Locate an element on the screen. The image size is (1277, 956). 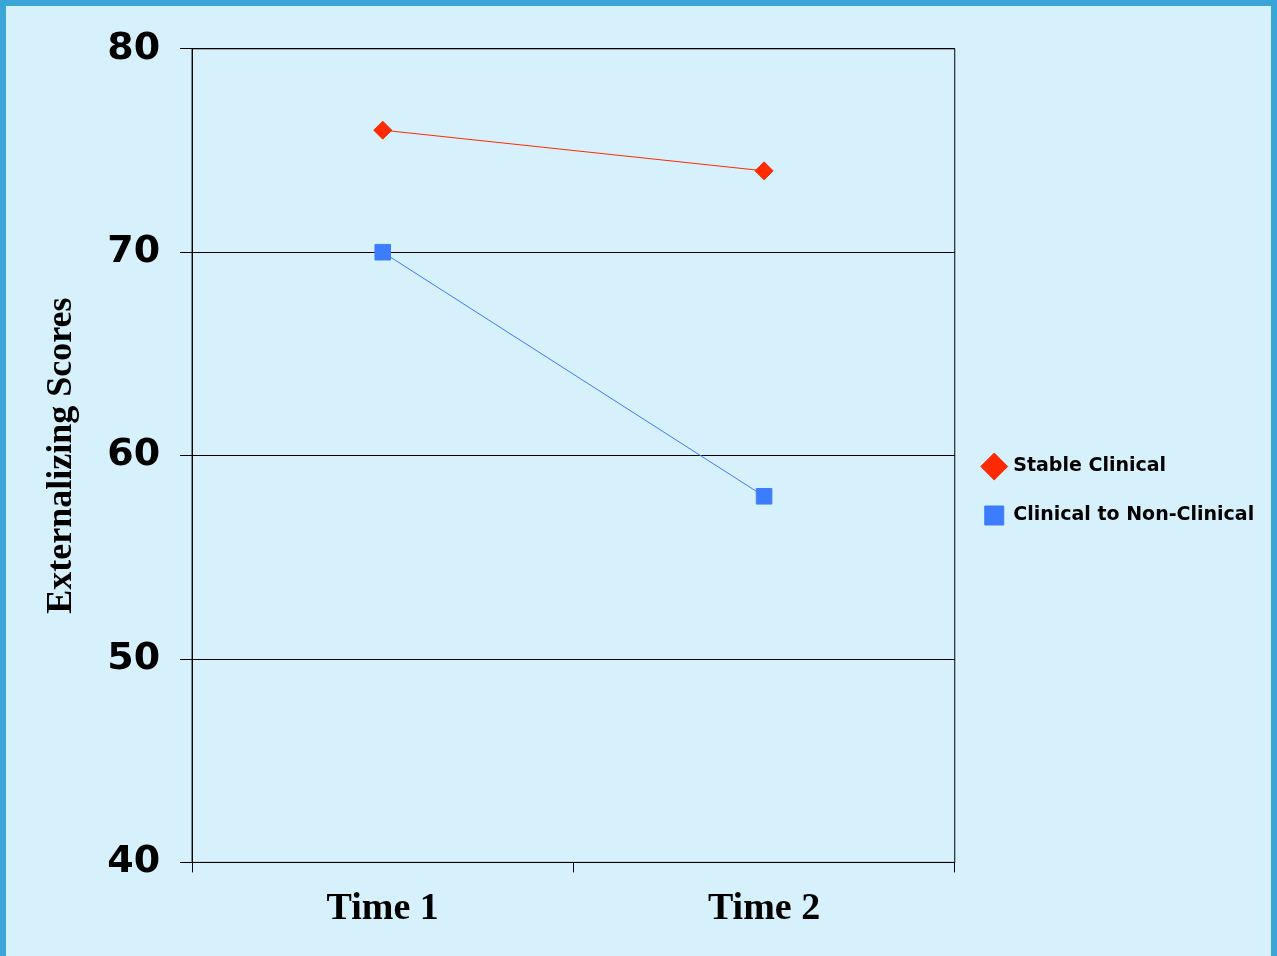
y-tick-label: 50 is located at coordinates (134, 655).